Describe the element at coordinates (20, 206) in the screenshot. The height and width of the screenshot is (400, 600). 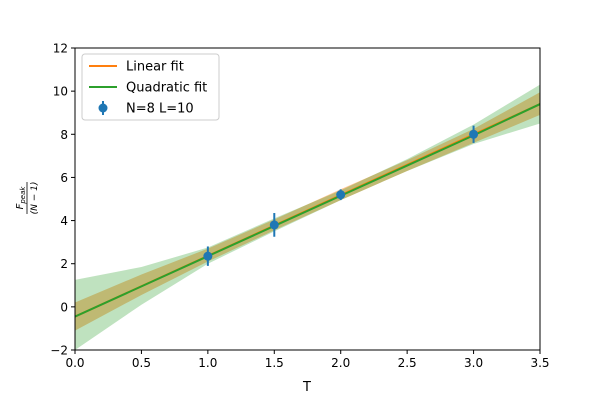
I see `y-axis-label-numerator: F` at that location.